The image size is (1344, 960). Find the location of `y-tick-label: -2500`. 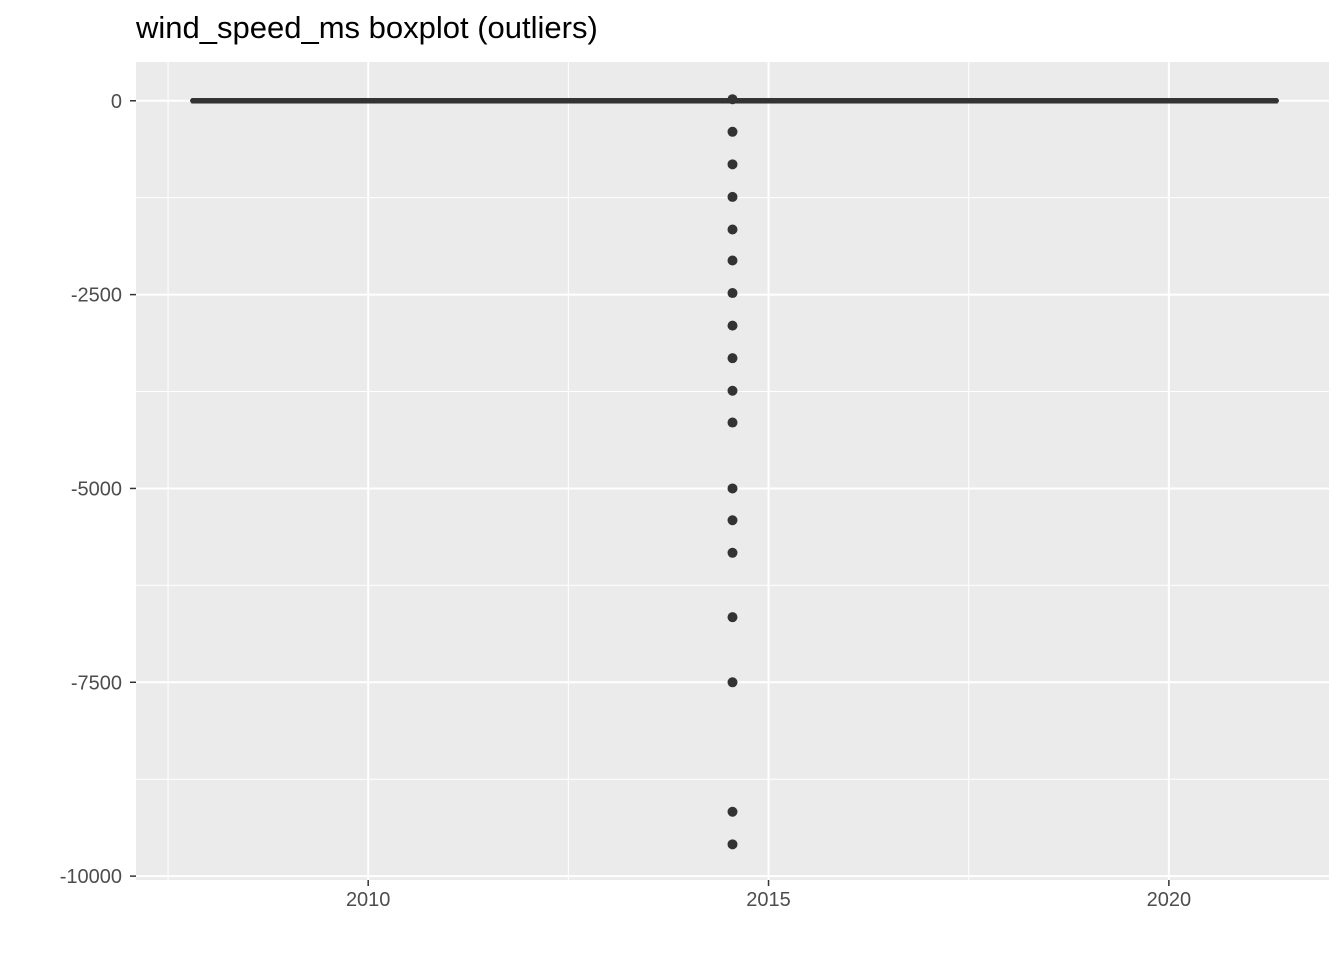

y-tick-label: -2500 is located at coordinates (96, 296).